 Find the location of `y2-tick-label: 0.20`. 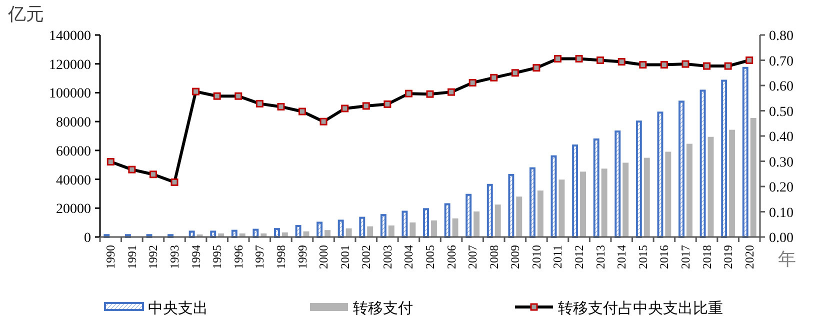

y2-tick-label: 0.20 is located at coordinates (781, 188).